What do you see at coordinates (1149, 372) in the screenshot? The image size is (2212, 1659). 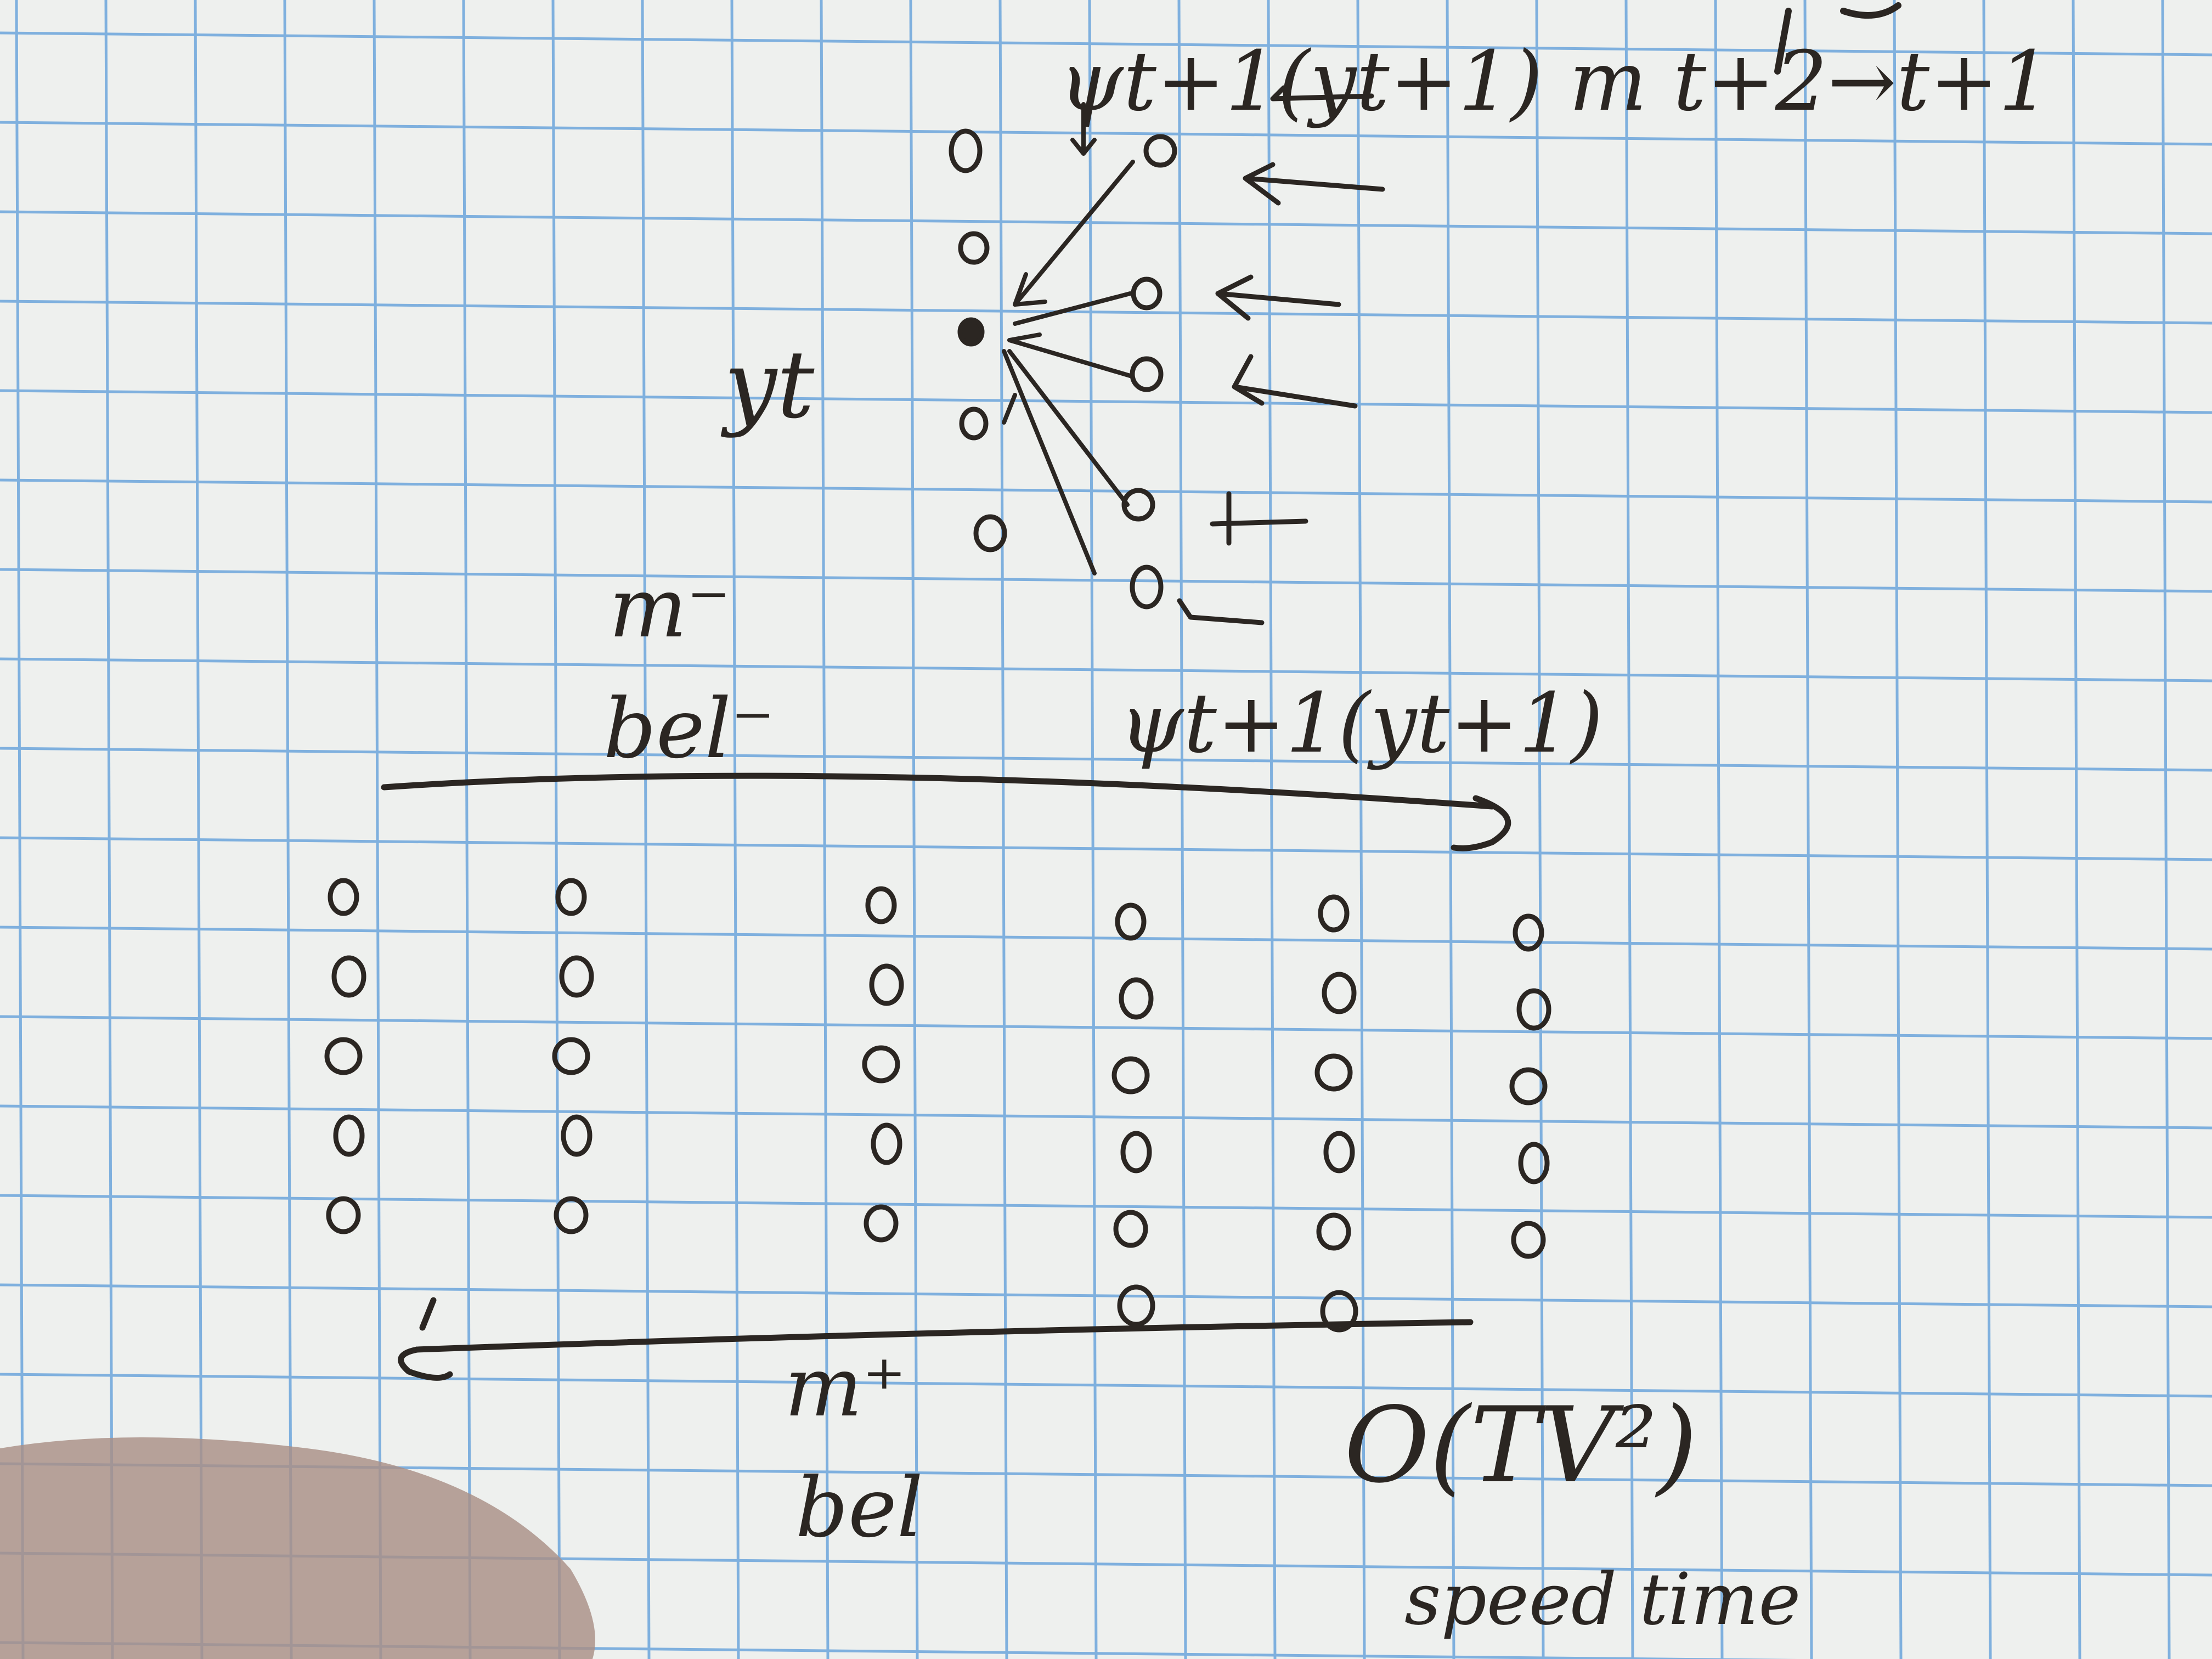 I see `top-right-node-column` at bounding box center [1149, 372].